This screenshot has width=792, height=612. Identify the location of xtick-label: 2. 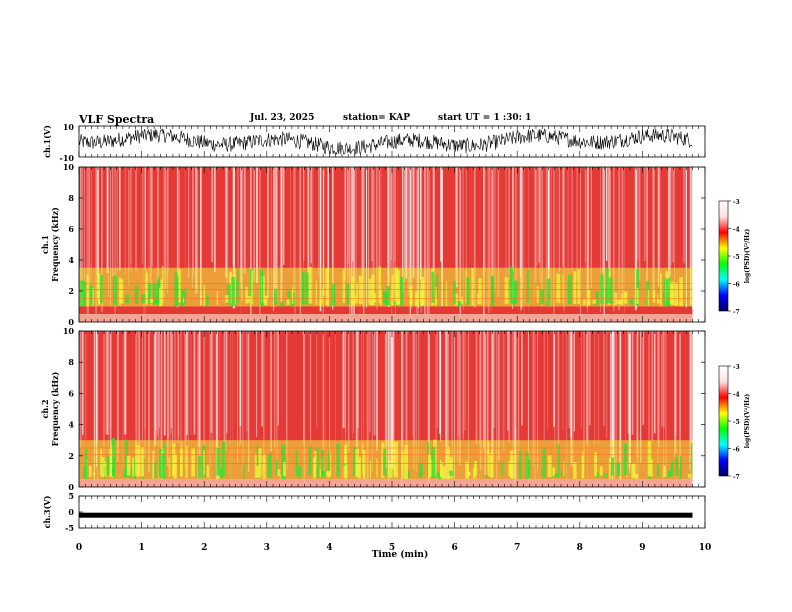
(204, 548).